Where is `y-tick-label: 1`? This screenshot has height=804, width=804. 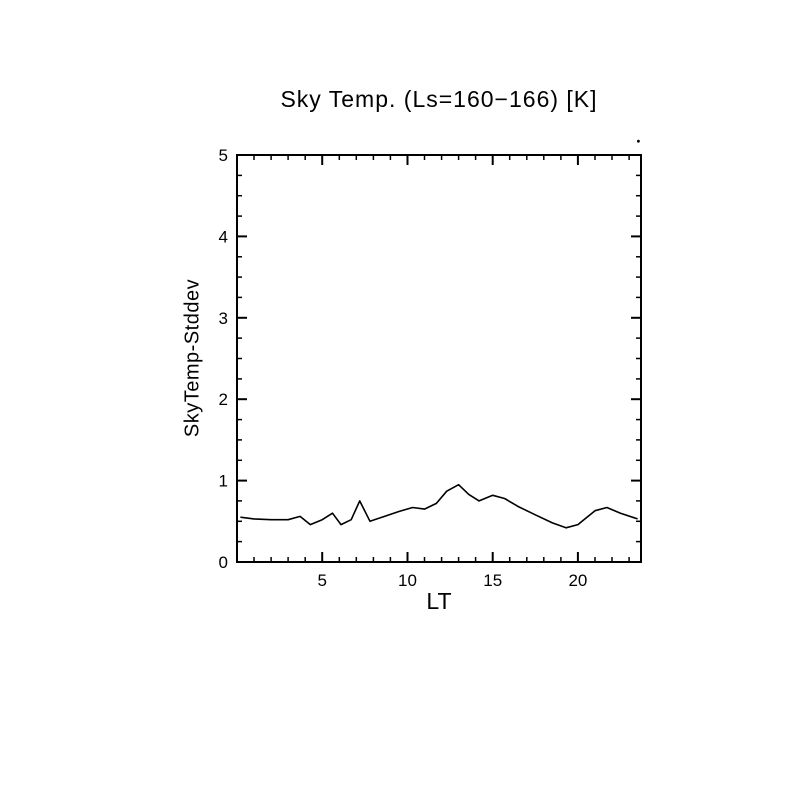 y-tick-label: 1 is located at coordinates (223, 481).